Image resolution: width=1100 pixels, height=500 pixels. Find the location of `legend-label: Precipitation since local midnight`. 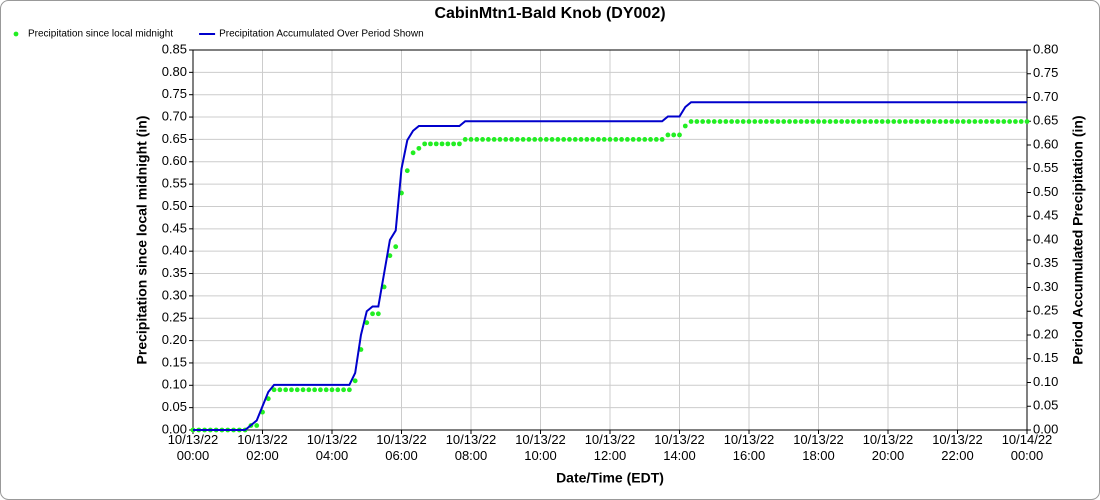

legend-label: Precipitation since local midnight is located at coordinates (100, 34).